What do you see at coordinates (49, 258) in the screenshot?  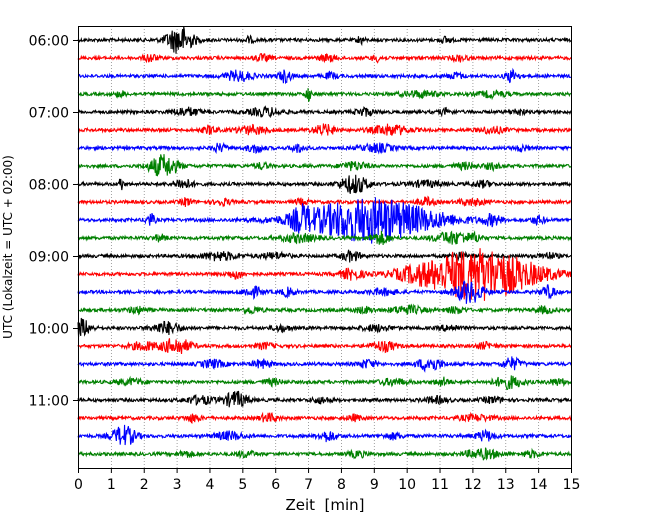 I see `y-tick-label: 09:00` at bounding box center [49, 258].